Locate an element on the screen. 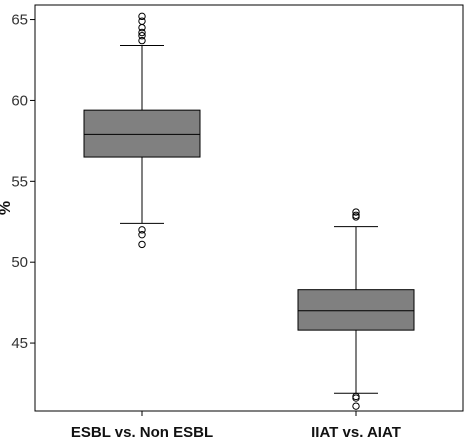  y-axis-ticks: 45 50 55 60 65 is located at coordinates (23, 182).